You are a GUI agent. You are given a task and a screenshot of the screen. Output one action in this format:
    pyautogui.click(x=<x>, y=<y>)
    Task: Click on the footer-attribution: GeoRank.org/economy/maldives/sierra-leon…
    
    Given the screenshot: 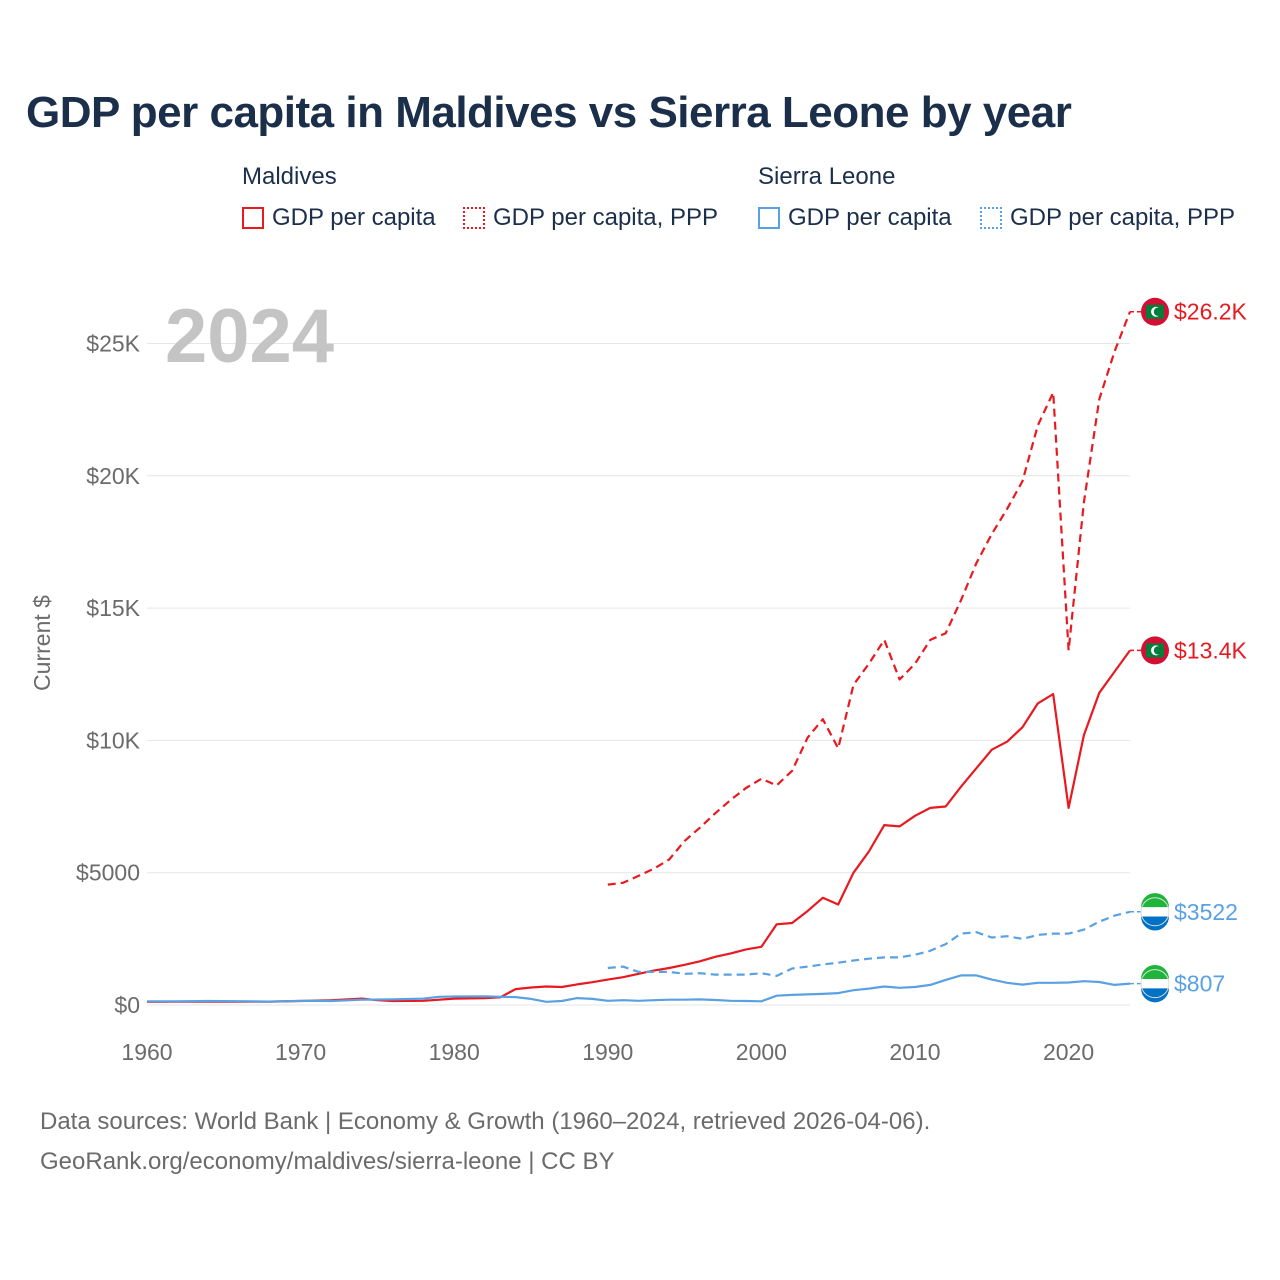 What is the action you would take?
    pyautogui.click(x=327, y=1161)
    